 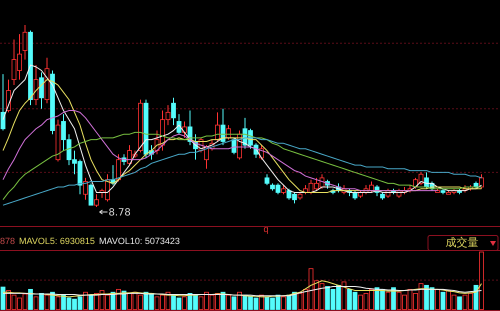 What do you see at coordinates (462, 242) in the screenshot?
I see `text: 成交量` at bounding box center [462, 242].